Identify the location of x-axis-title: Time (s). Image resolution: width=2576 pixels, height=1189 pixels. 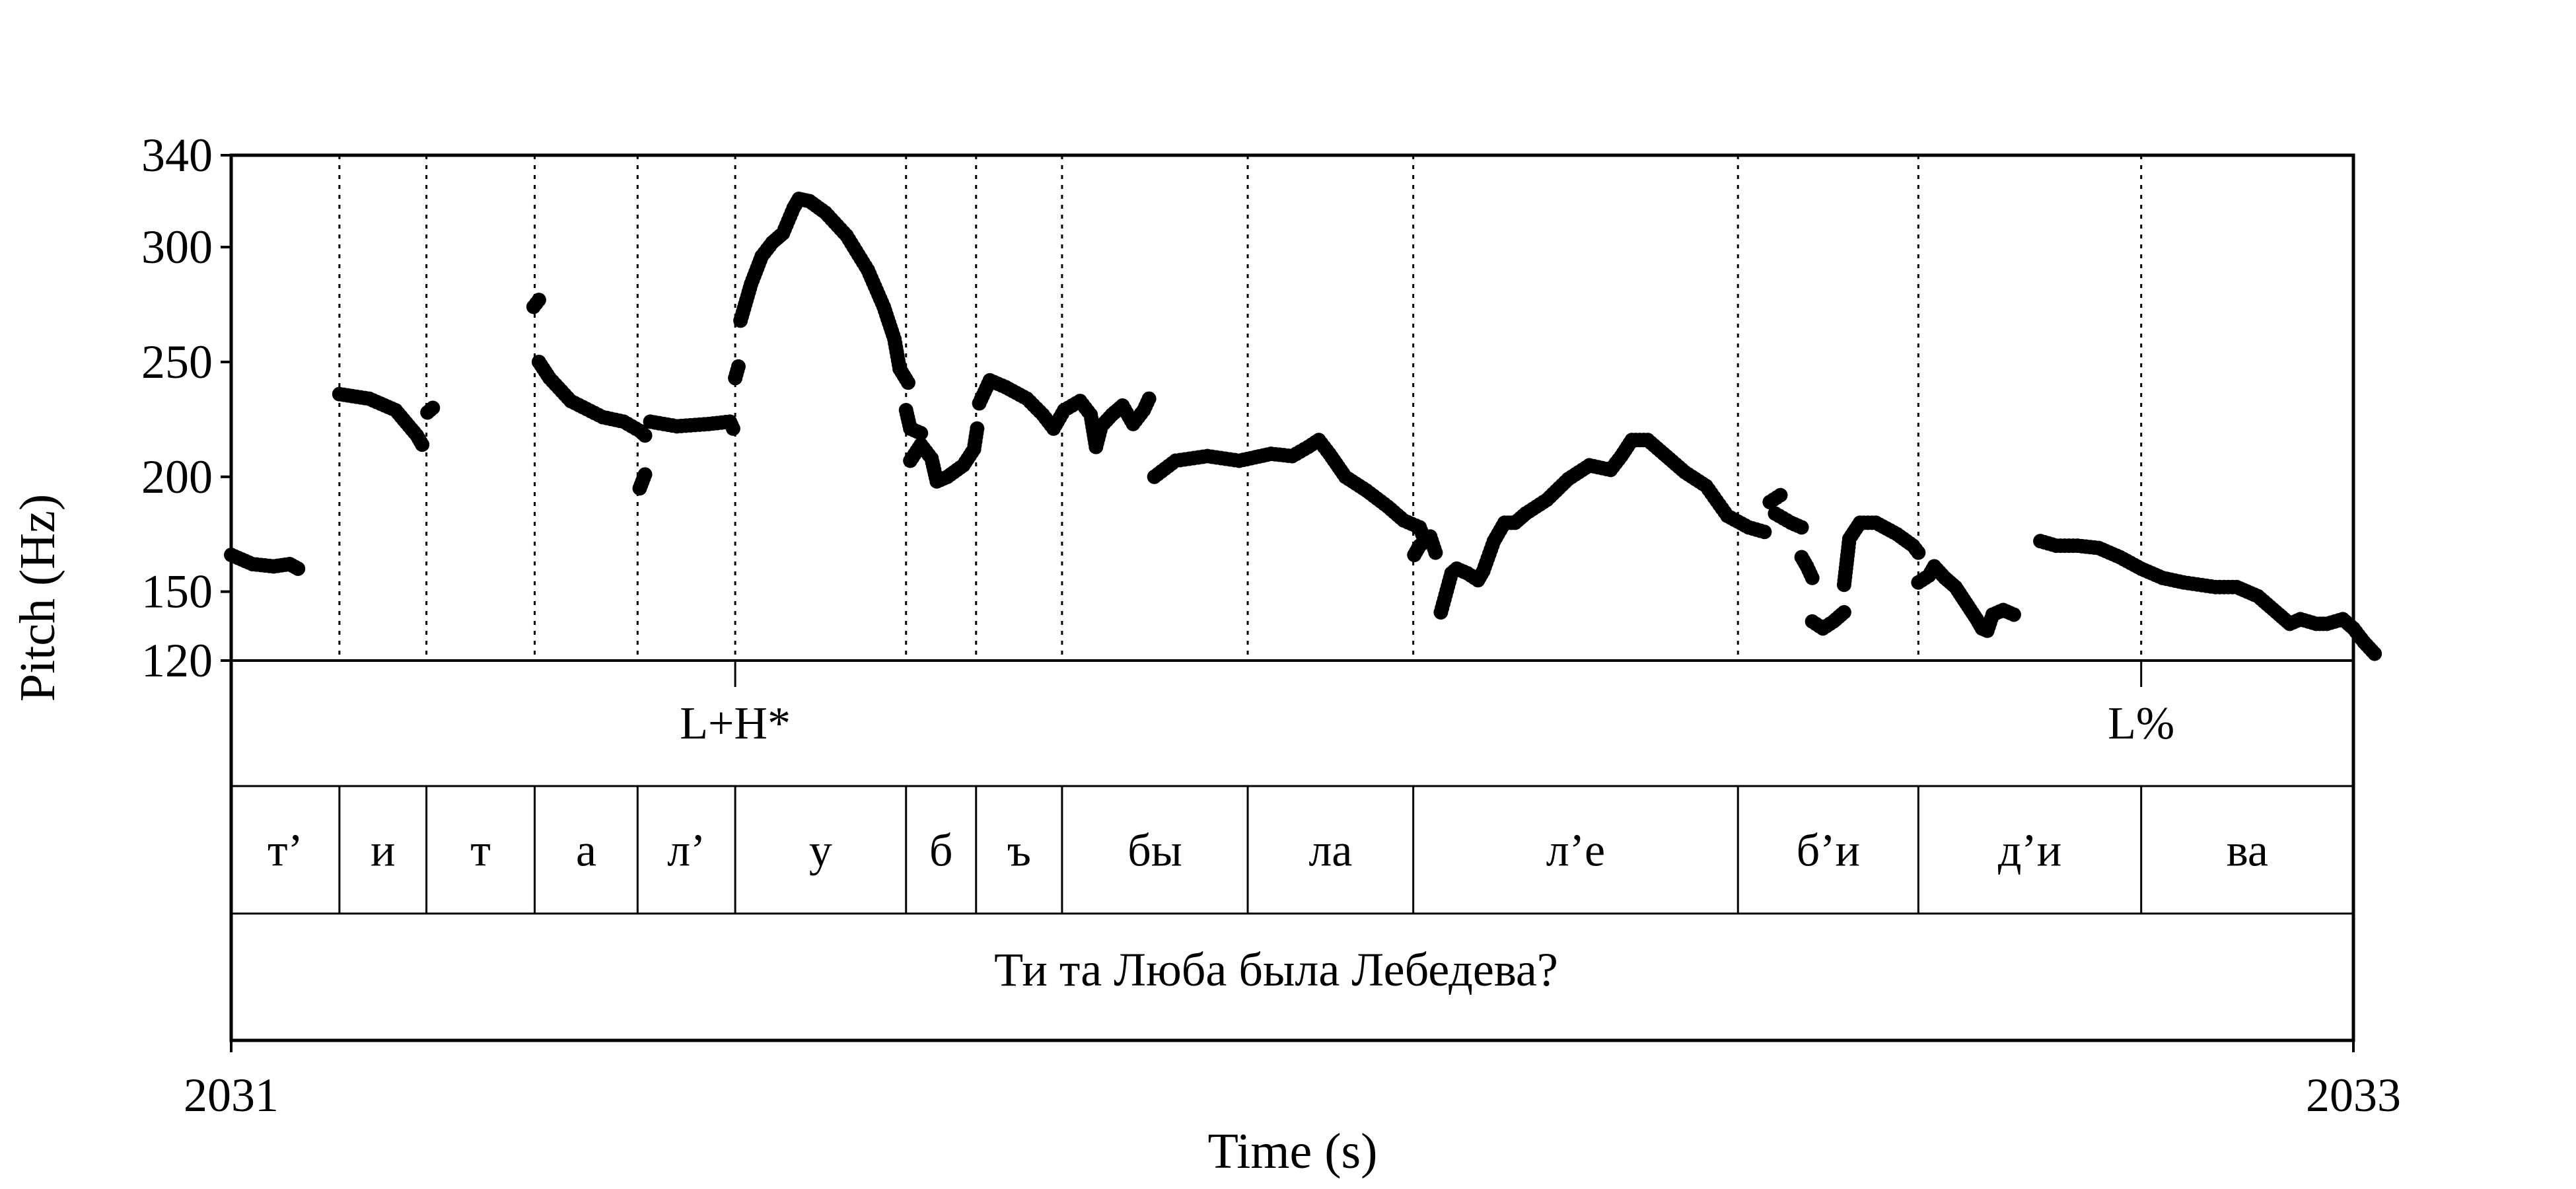
(1293, 1151).